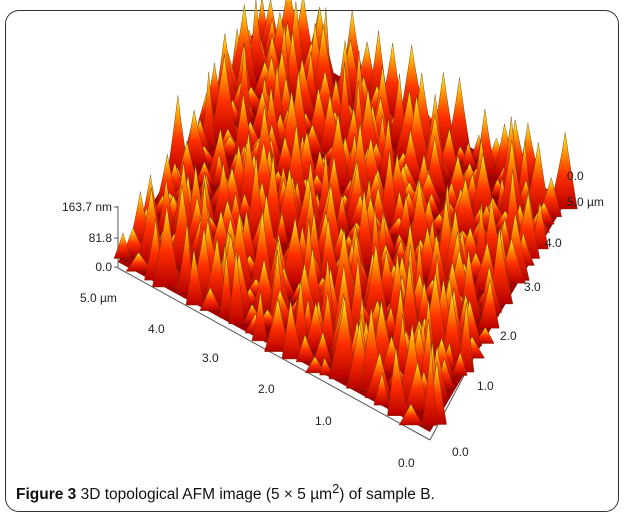 Image resolution: width=625 pixels, height=518 pixels. What do you see at coordinates (406, 463) in the screenshot?
I see `left-tick-label: 0.0` at bounding box center [406, 463].